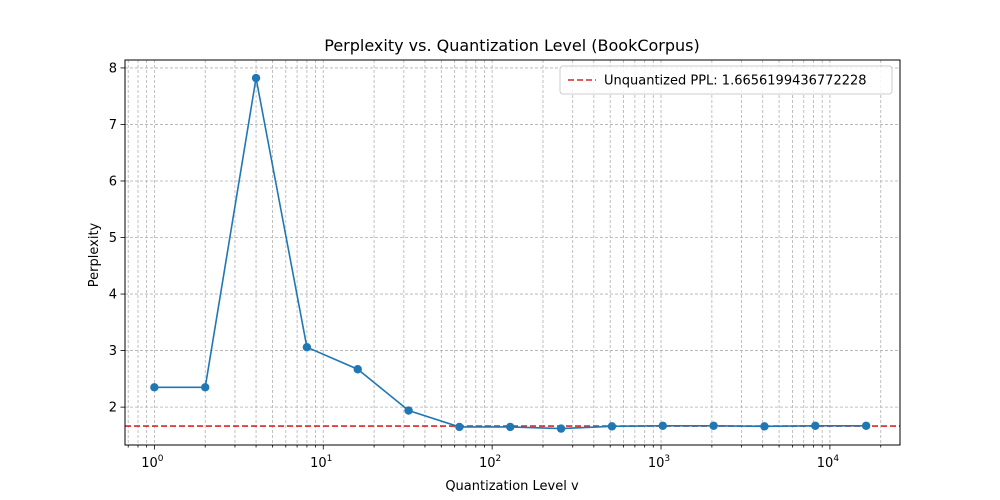 This screenshot has height=500, width=1000. Describe the element at coordinates (113, 68) in the screenshot. I see `y-tick-label: 8` at that location.